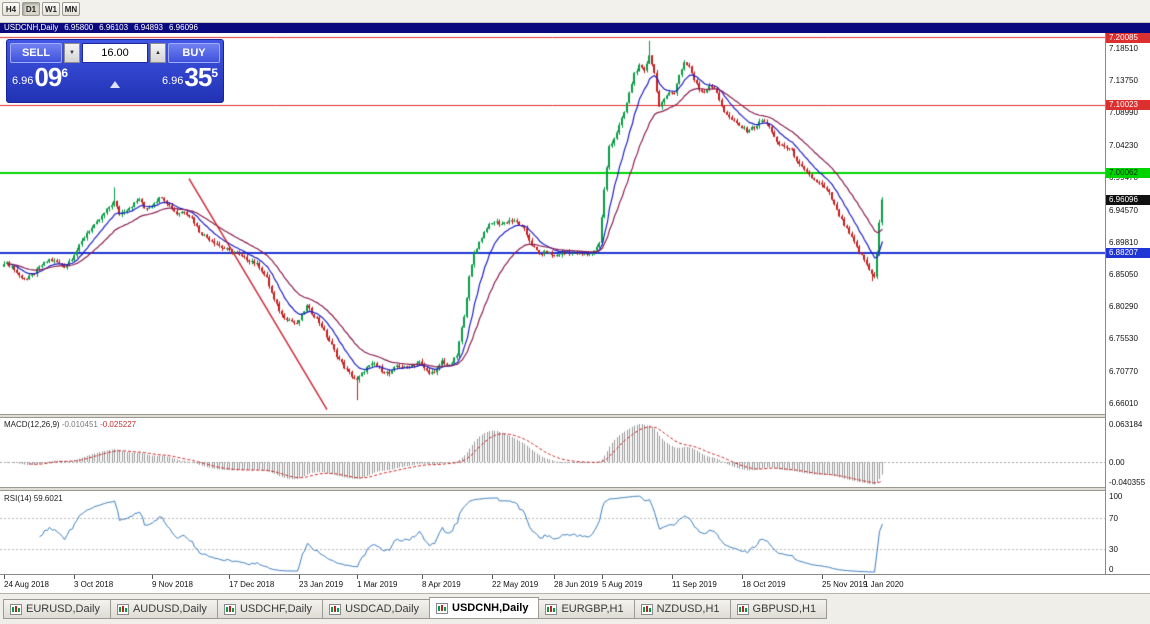 Image resolution: width=1150 pixels, height=624 pixels. Describe the element at coordinates (169, 609) in the screenshot. I see `chart-tab-label: AUDUSD,Daily` at that location.